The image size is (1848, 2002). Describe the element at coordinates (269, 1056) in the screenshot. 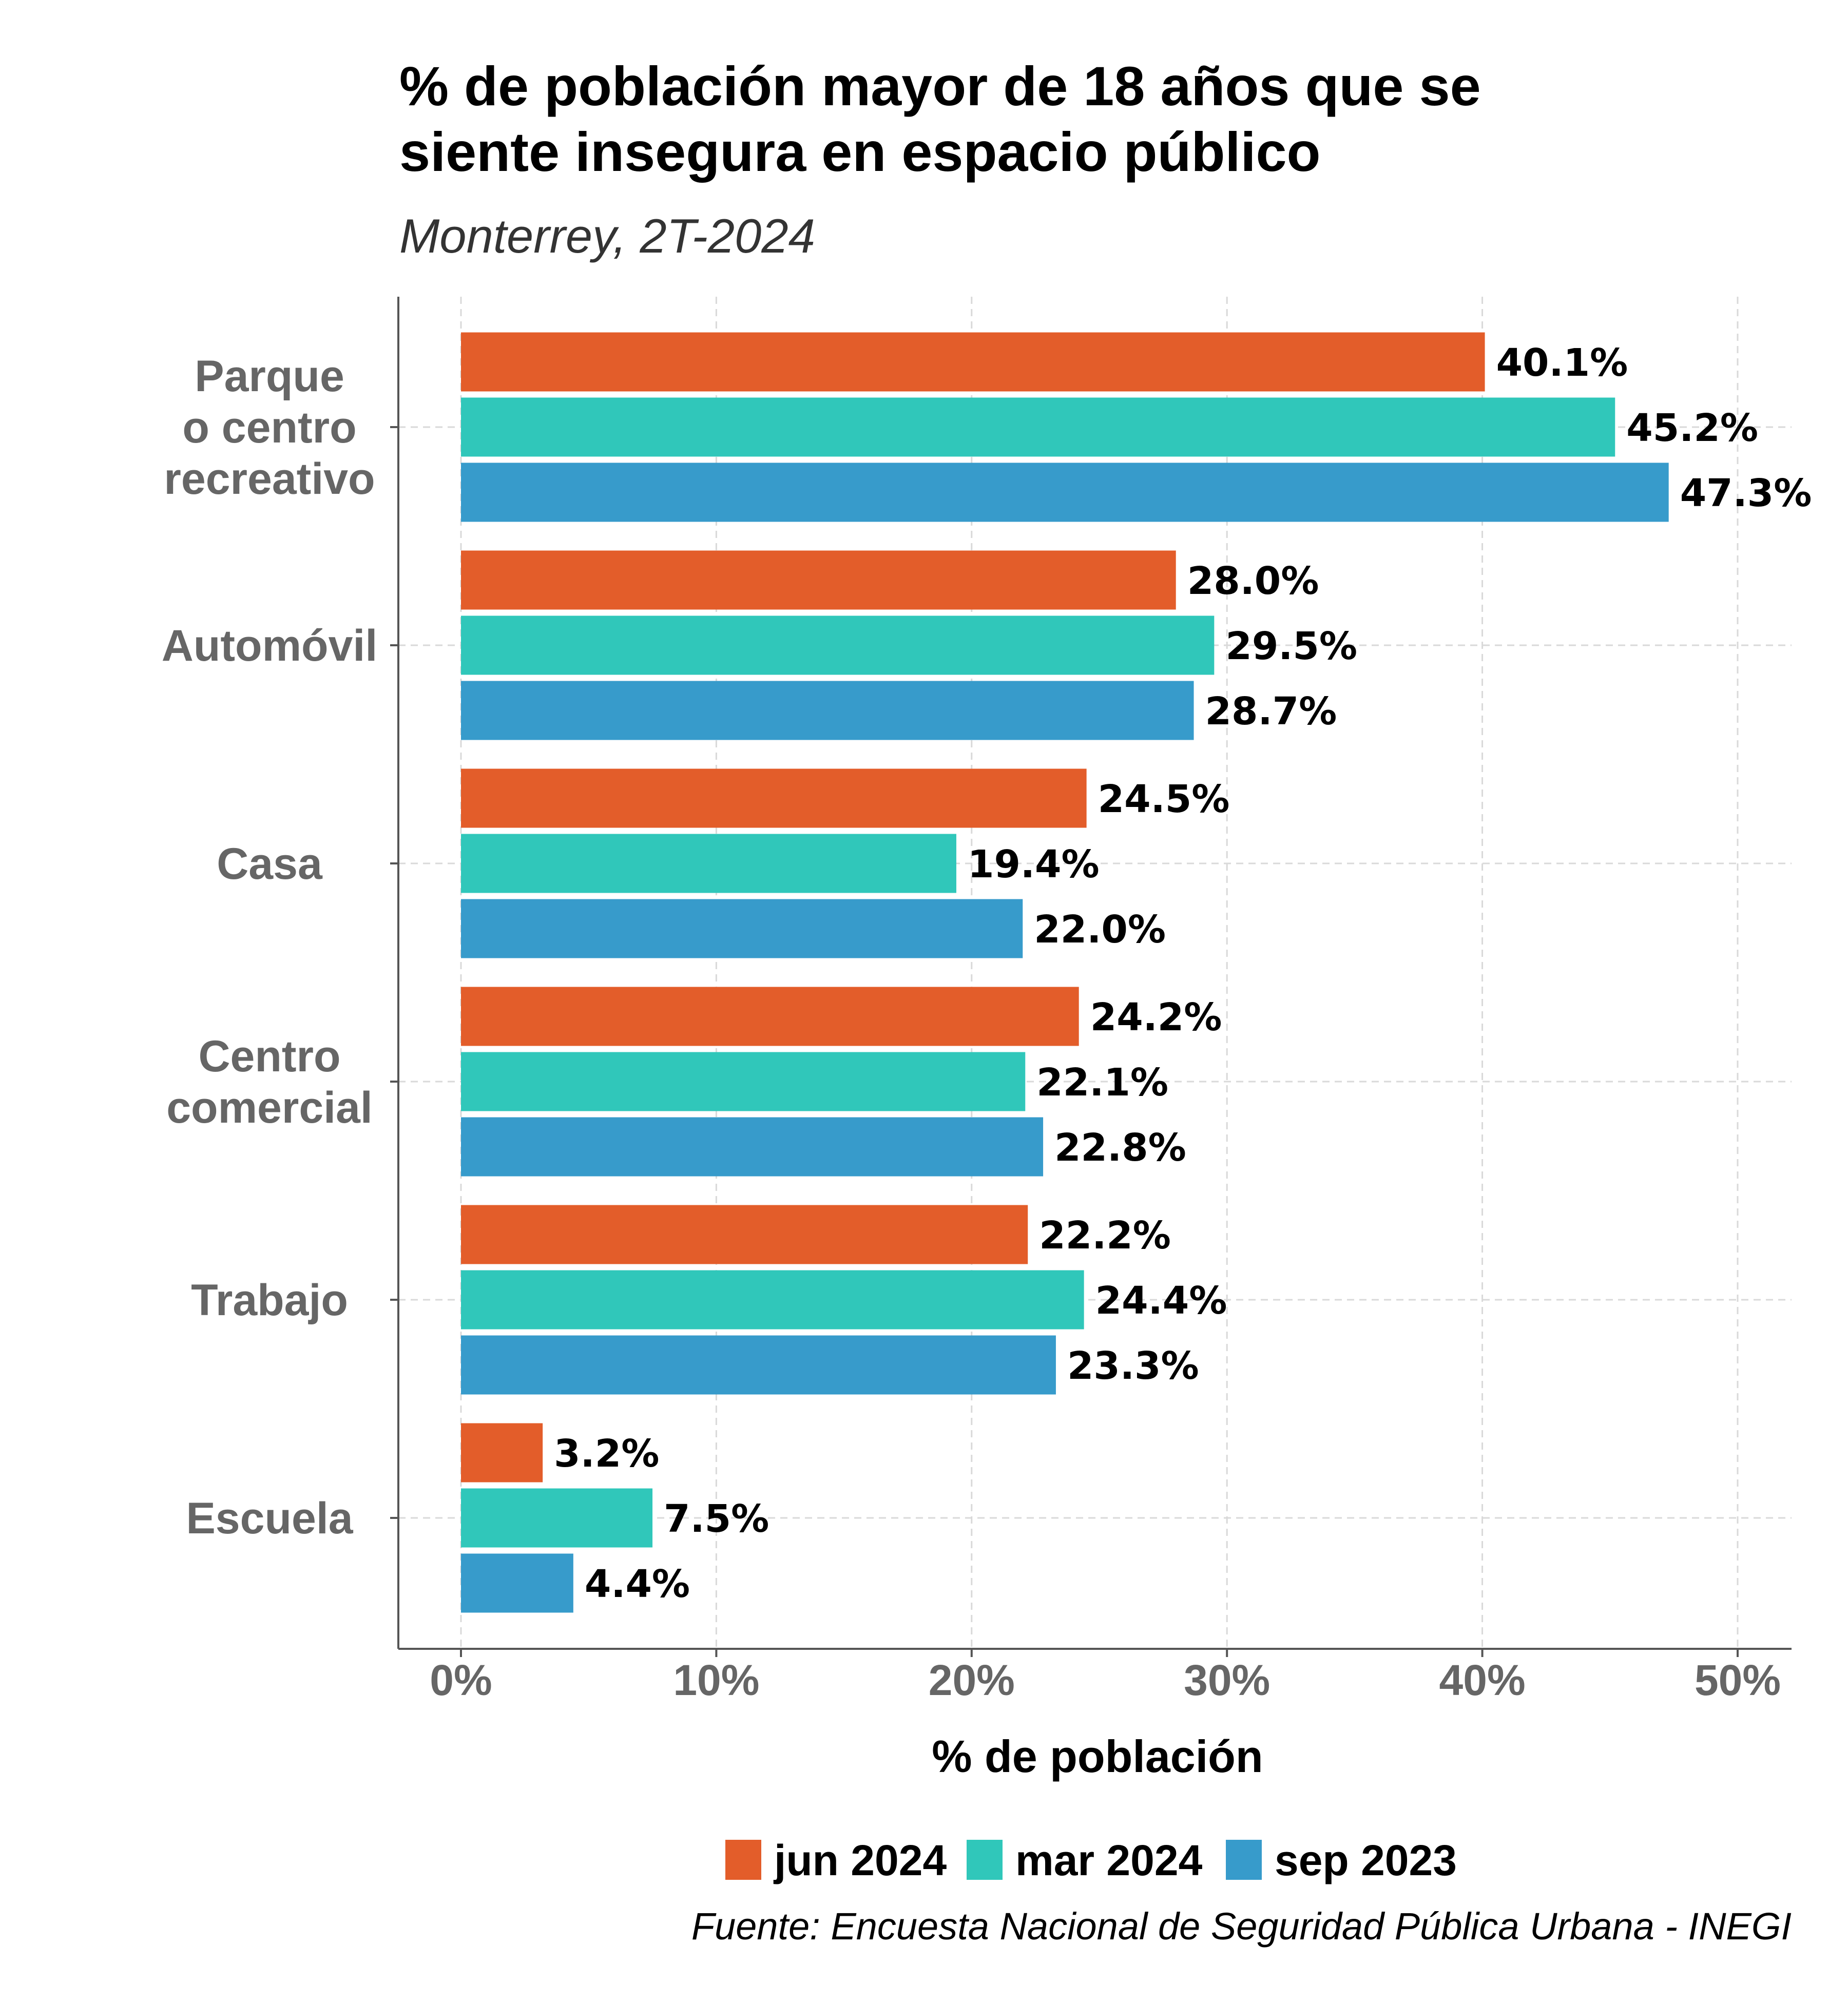

I see `category-label: Centro` at that location.